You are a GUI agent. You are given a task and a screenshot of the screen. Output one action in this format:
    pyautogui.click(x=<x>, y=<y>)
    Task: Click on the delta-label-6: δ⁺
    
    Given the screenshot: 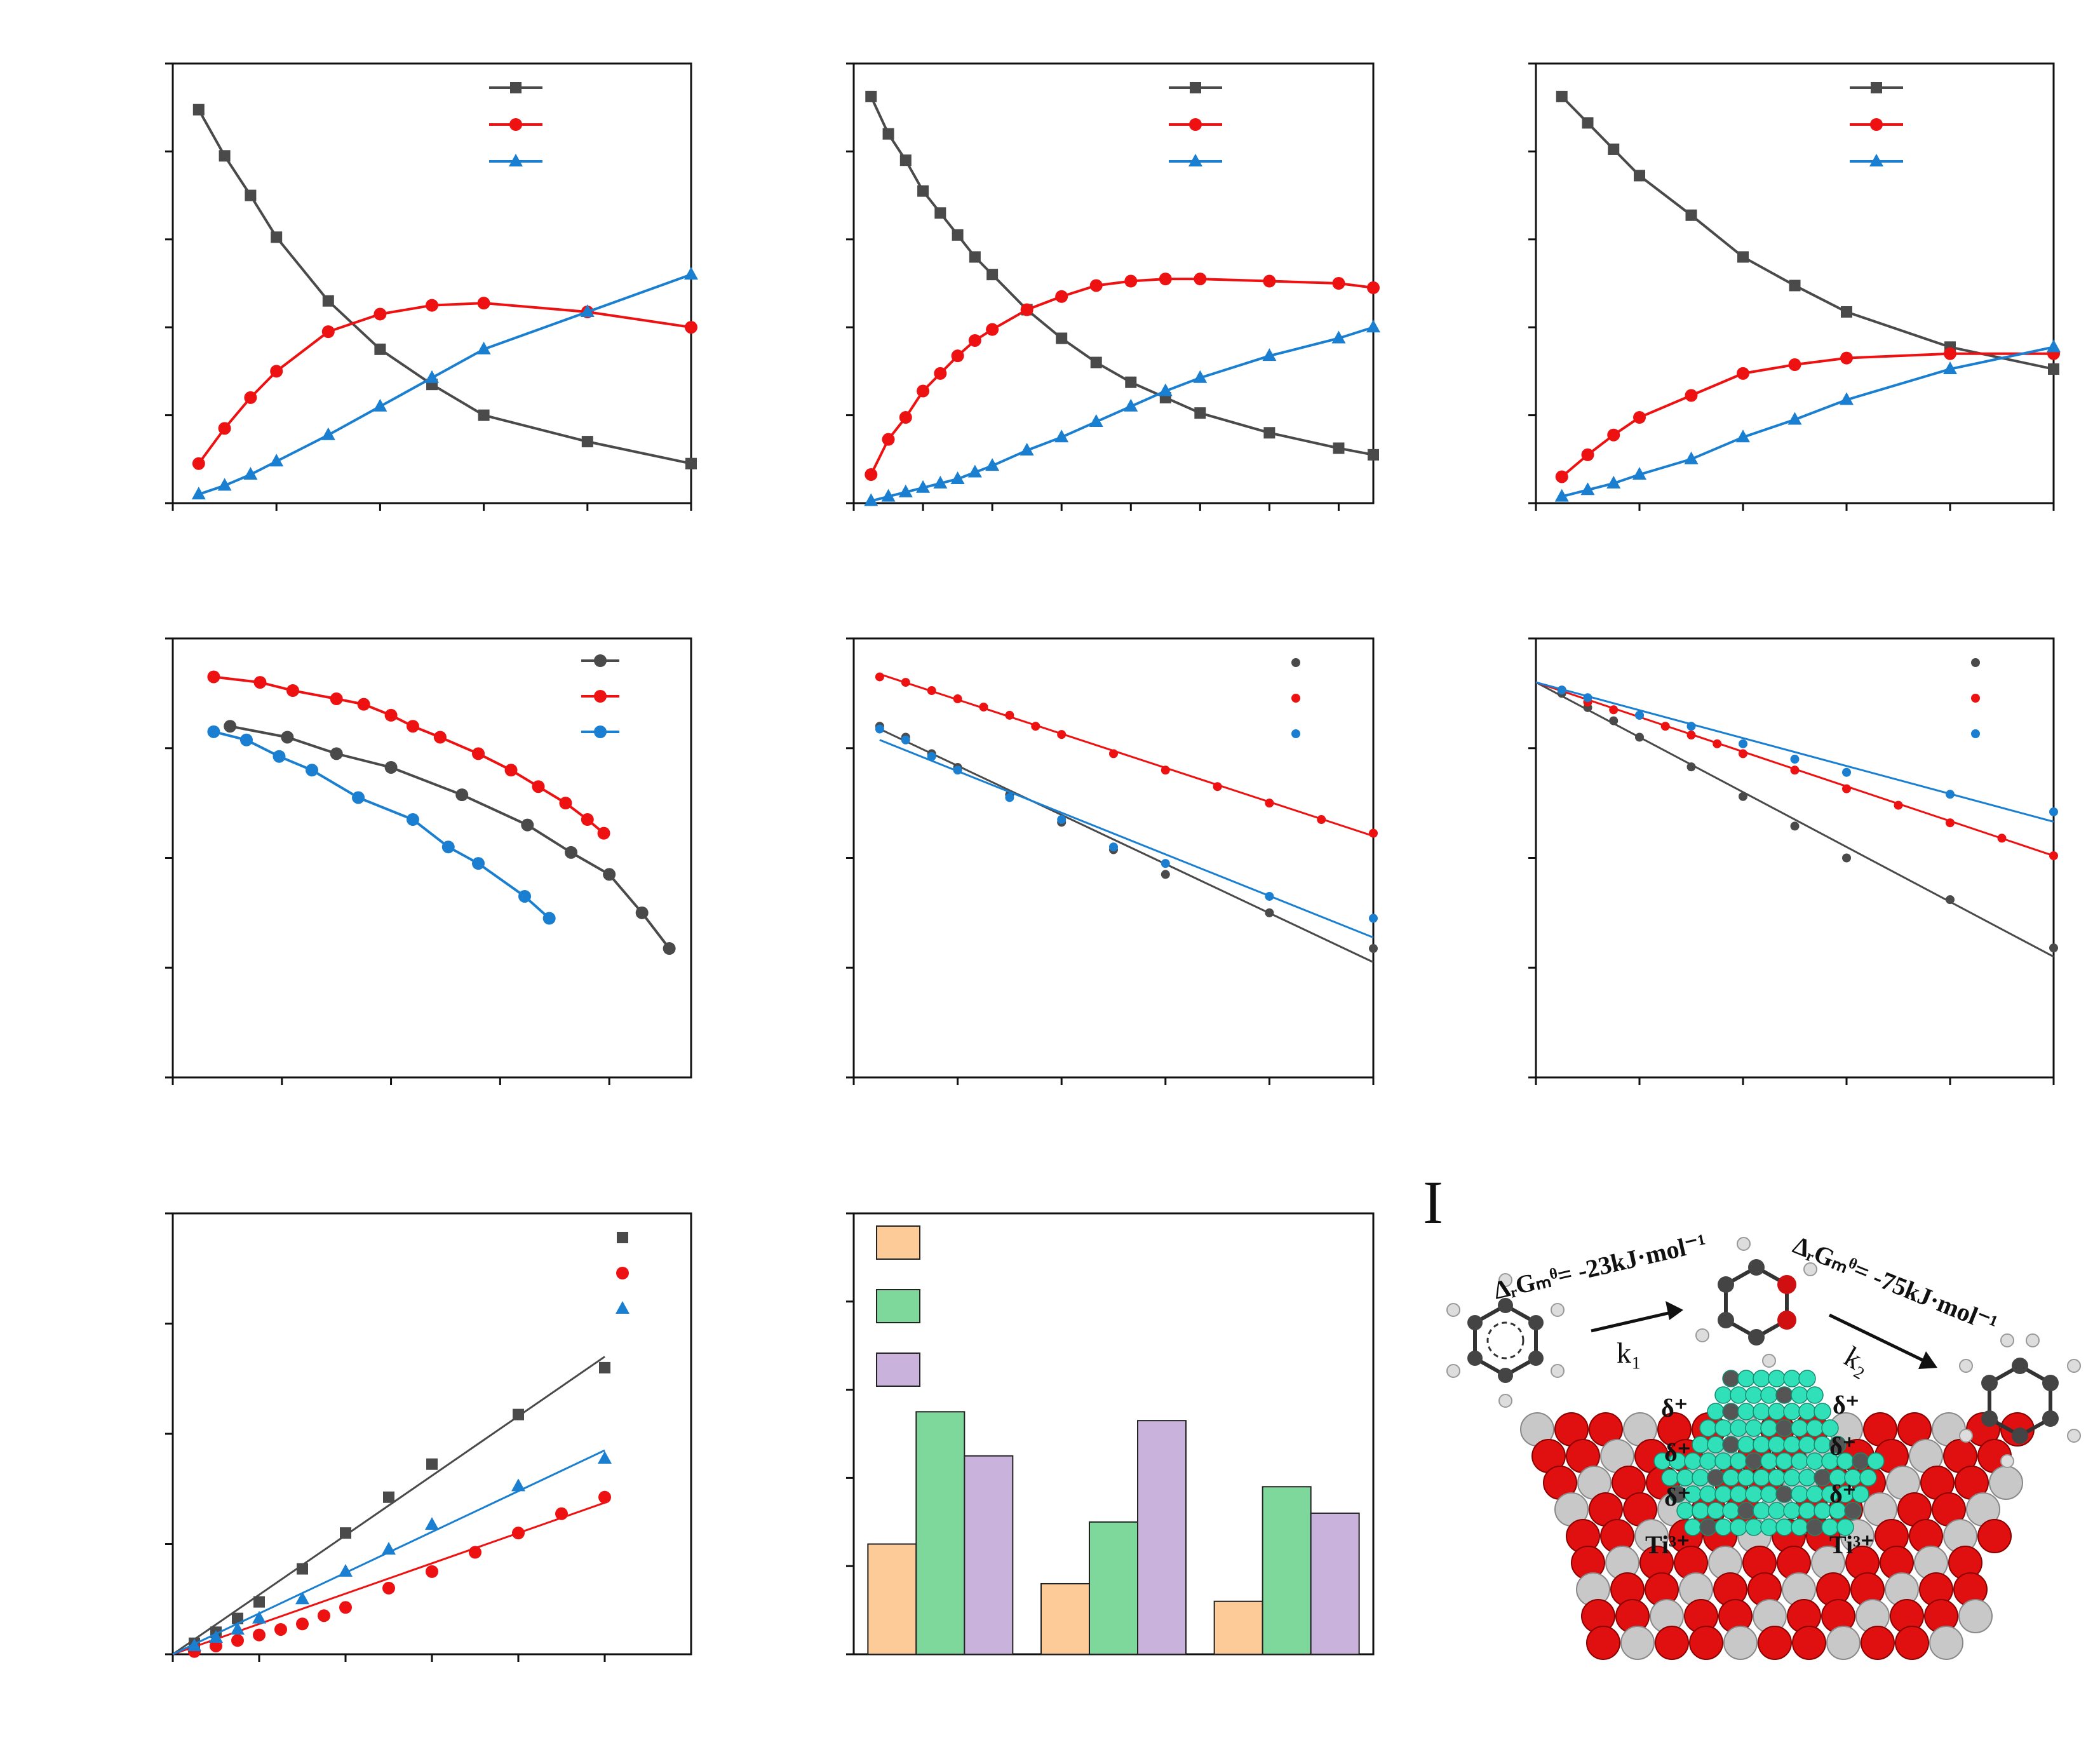 What is the action you would take?
    pyautogui.click(x=1842, y=1494)
    